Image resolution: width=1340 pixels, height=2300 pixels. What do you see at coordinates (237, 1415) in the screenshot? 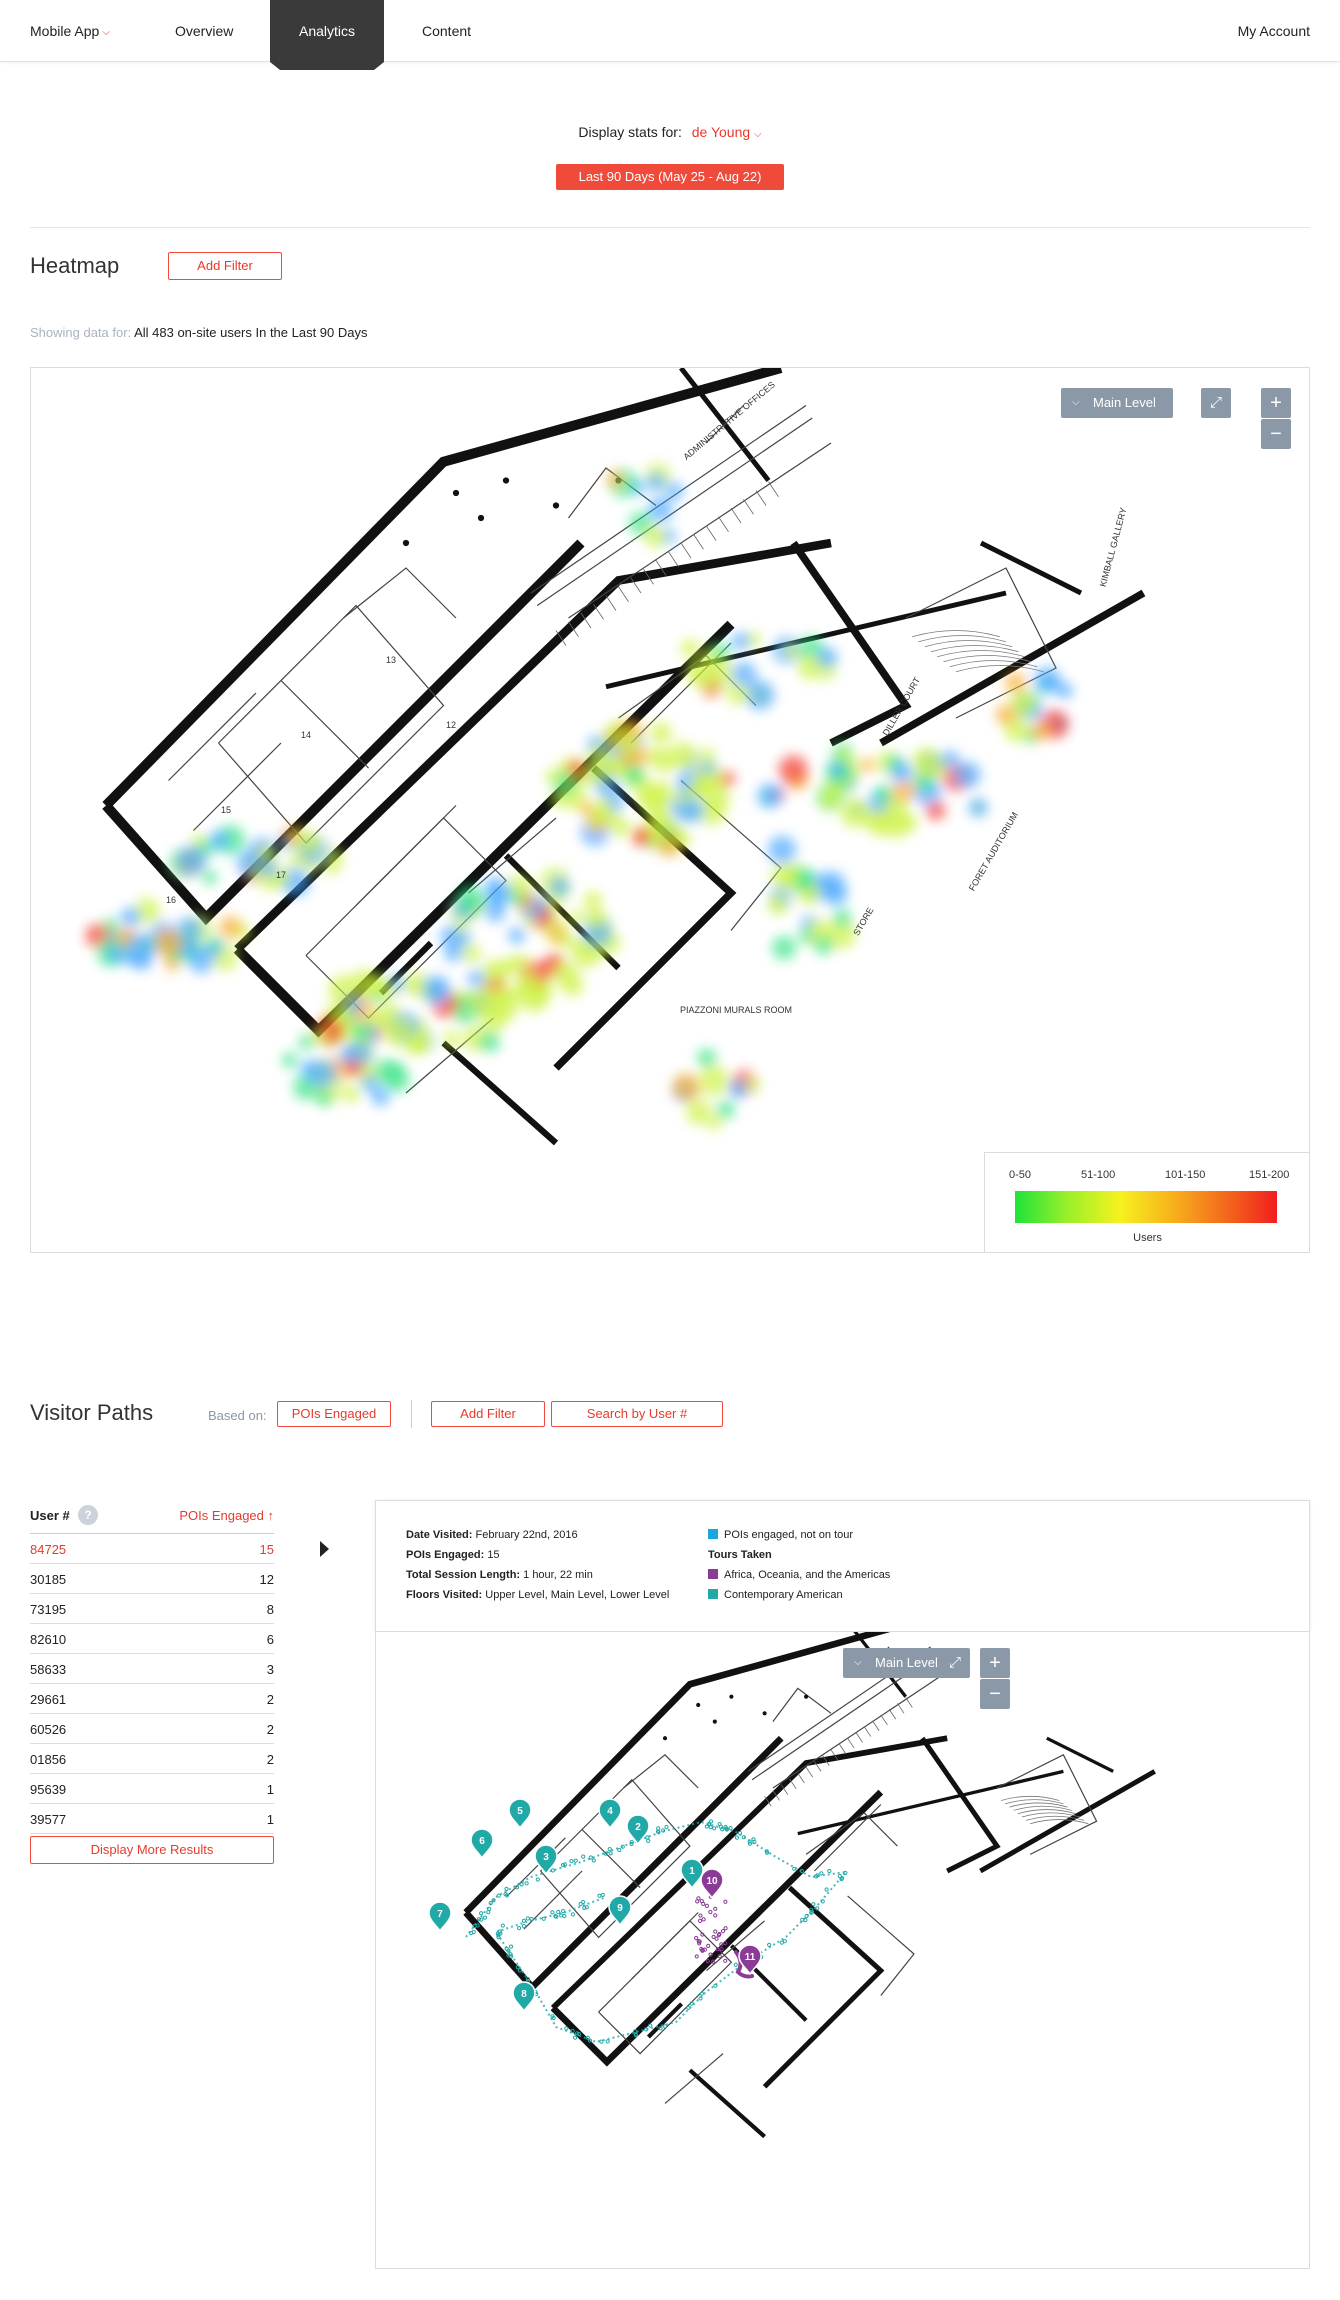
I see `based-on-label: Based on:` at bounding box center [237, 1415].